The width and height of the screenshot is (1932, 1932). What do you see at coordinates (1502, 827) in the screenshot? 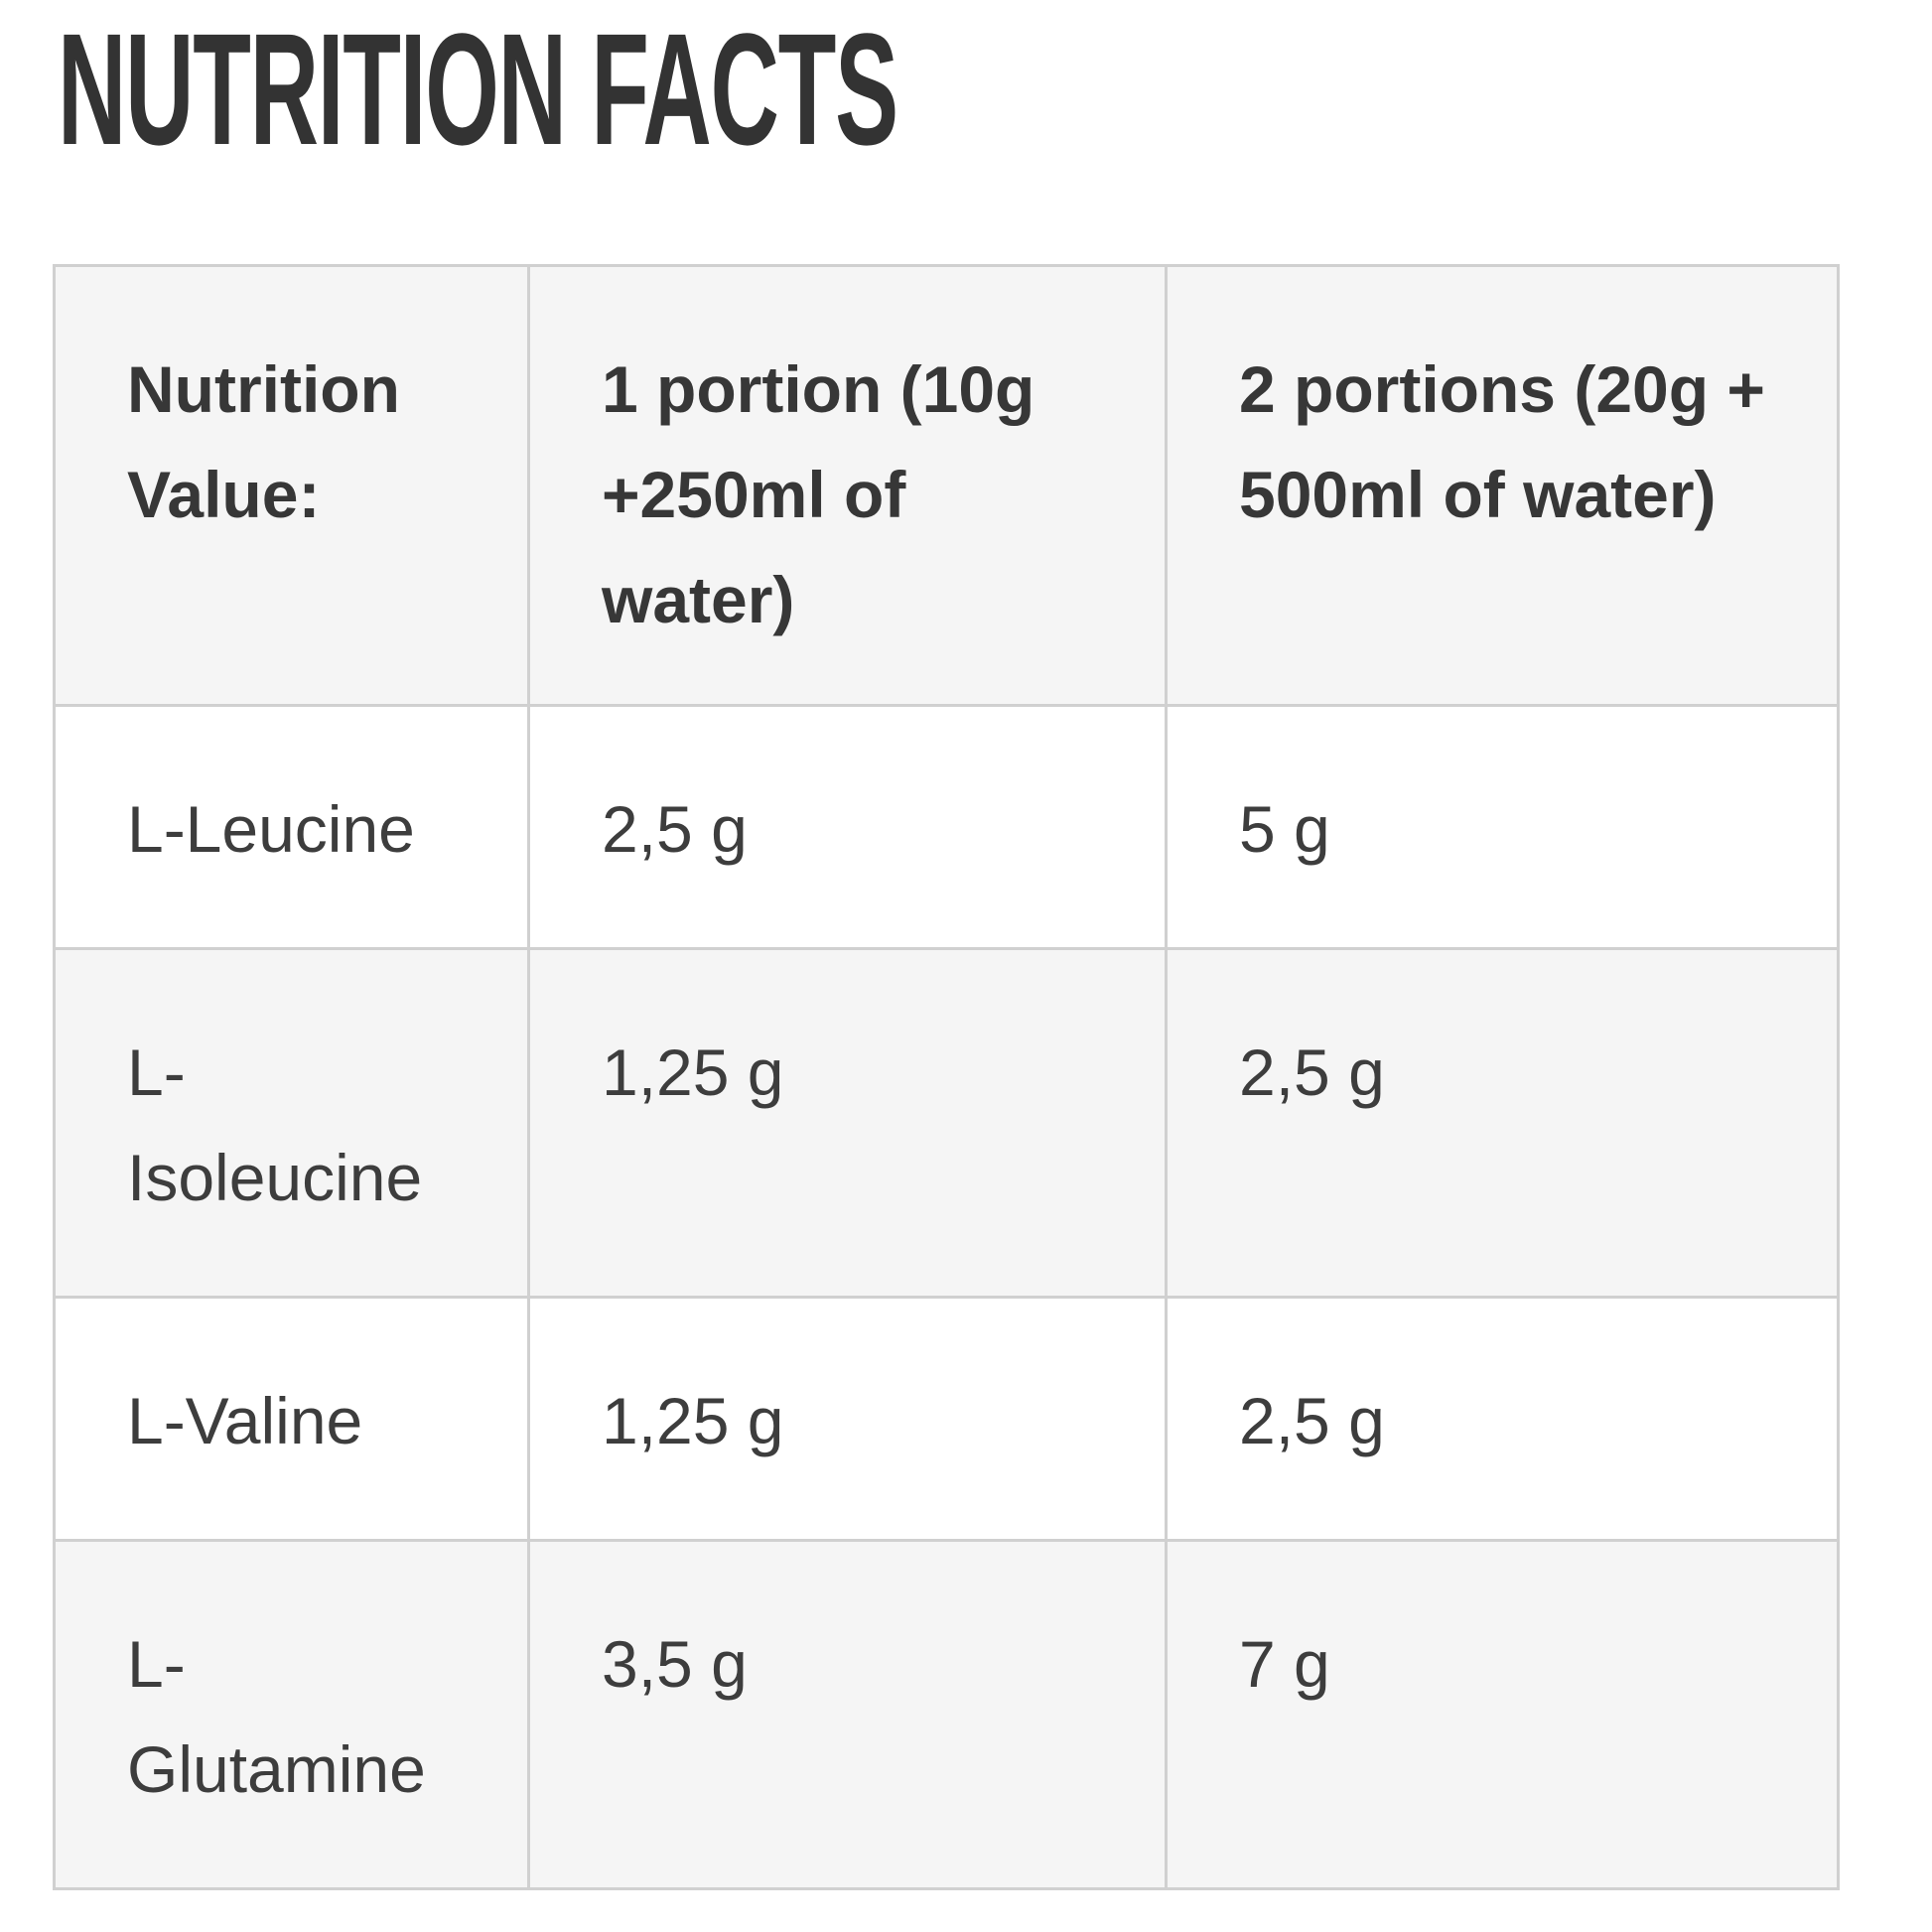
I see `cell-portion-2: 5 g` at bounding box center [1502, 827].